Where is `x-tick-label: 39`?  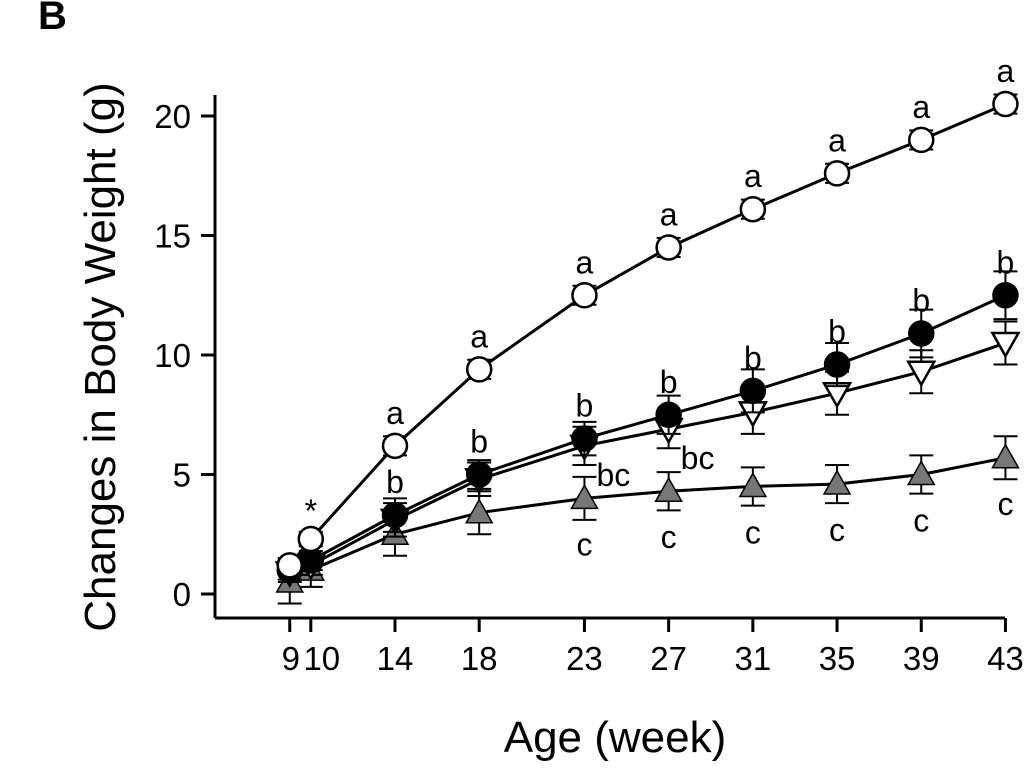
x-tick-label: 39 is located at coordinates (921, 658).